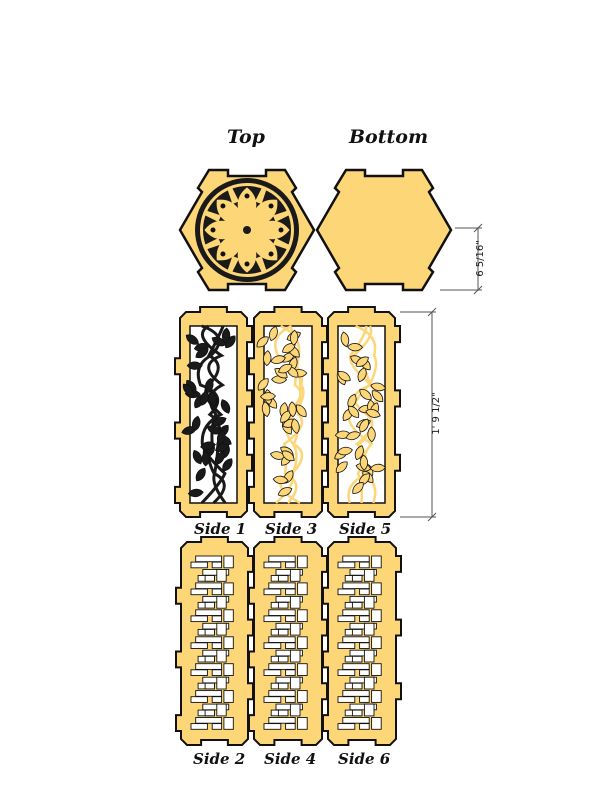  I want to click on side-3-label: Side 3, so click(291, 529).